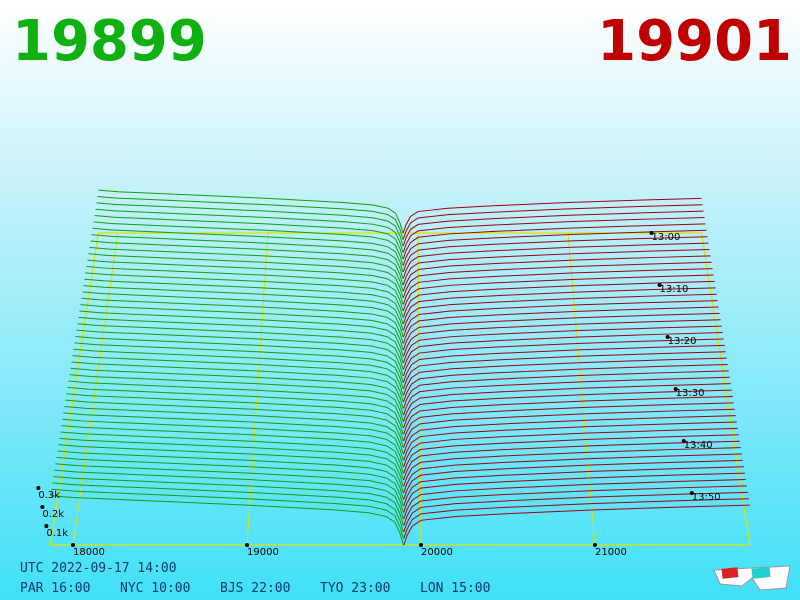 The image size is (800, 600). What do you see at coordinates (455, 588) in the screenshot?
I see `clock: LON 15:00` at bounding box center [455, 588].